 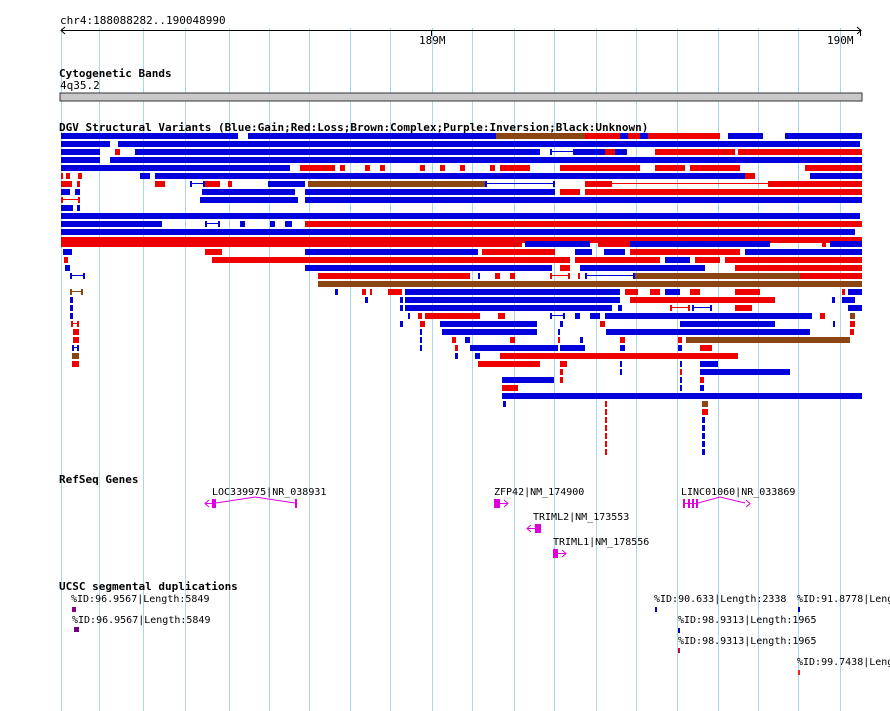 I want to click on gene-label-zfp42: ZFP42|NM_174900, so click(x=539, y=492).